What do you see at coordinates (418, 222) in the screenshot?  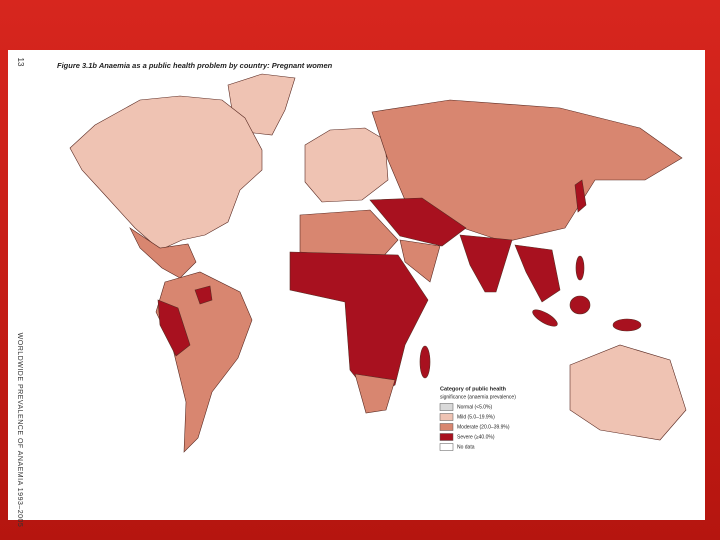 I see `middle-east` at bounding box center [418, 222].